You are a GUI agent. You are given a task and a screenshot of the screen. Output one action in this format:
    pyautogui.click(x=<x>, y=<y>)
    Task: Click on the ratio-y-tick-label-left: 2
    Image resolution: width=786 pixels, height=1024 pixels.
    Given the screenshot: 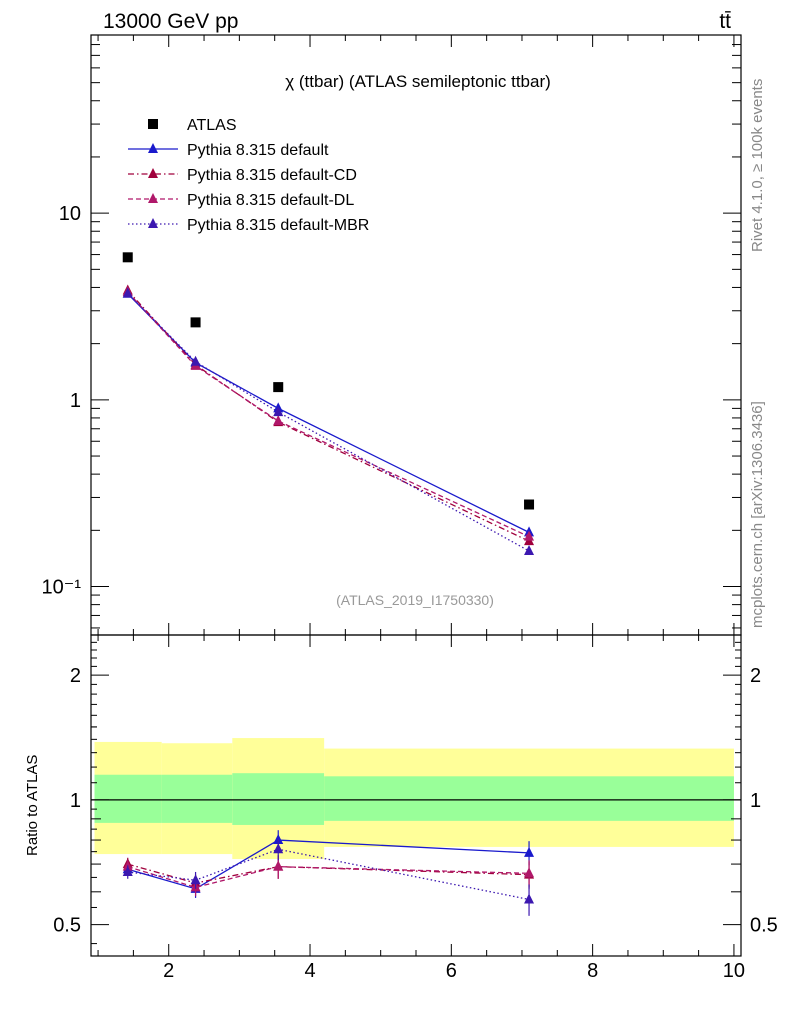 What is the action you would take?
    pyautogui.click(x=75, y=676)
    